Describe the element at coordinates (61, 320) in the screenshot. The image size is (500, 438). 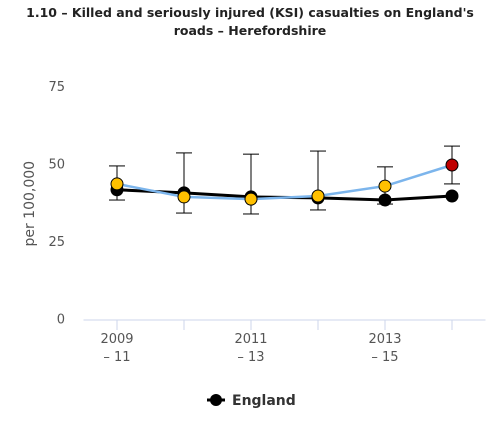
I see `y-tick-label: 0` at that location.